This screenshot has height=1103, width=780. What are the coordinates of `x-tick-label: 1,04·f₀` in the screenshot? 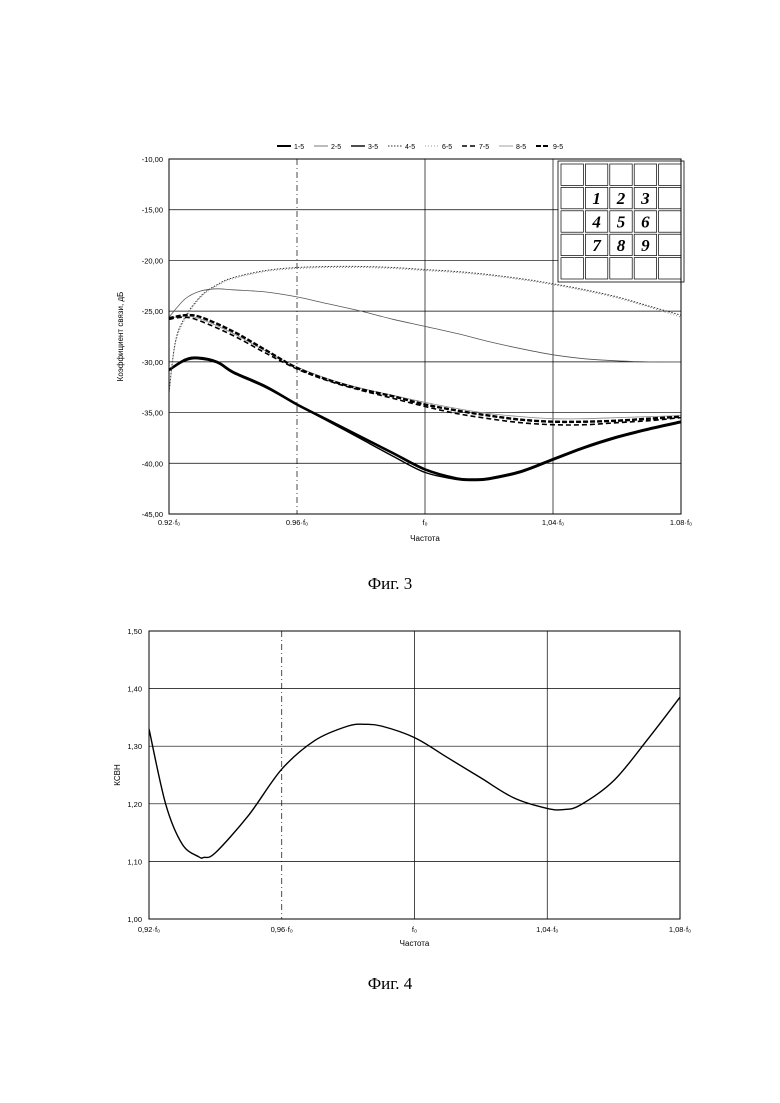 It's located at (547, 929).